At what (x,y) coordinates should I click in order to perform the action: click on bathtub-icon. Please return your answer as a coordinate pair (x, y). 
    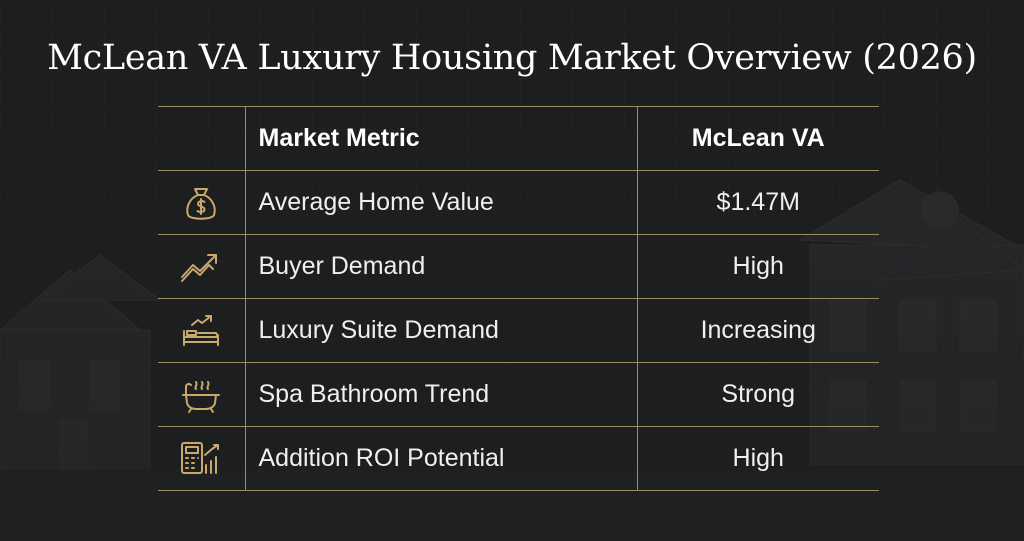
    Looking at the image, I should click on (201, 395).